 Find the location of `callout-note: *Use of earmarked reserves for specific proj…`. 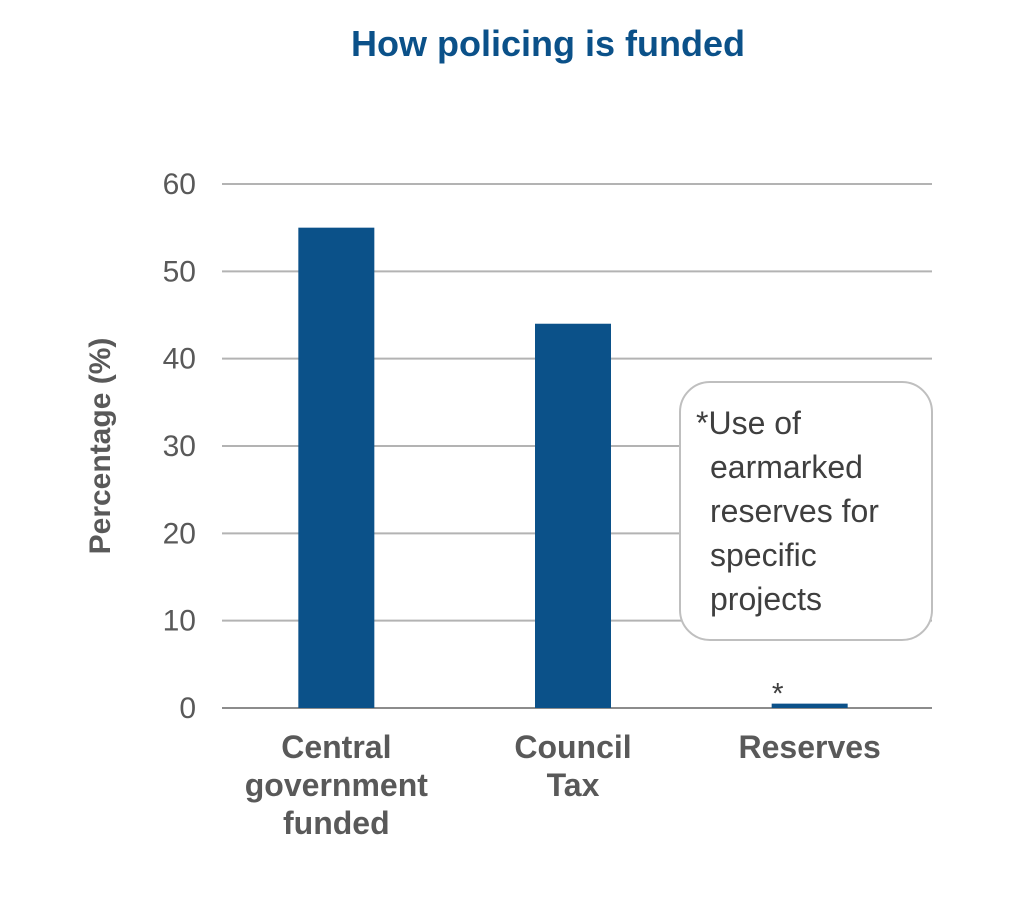

callout-note: *Use of earmarked reserves for specific proj… is located at coordinates (787, 511).